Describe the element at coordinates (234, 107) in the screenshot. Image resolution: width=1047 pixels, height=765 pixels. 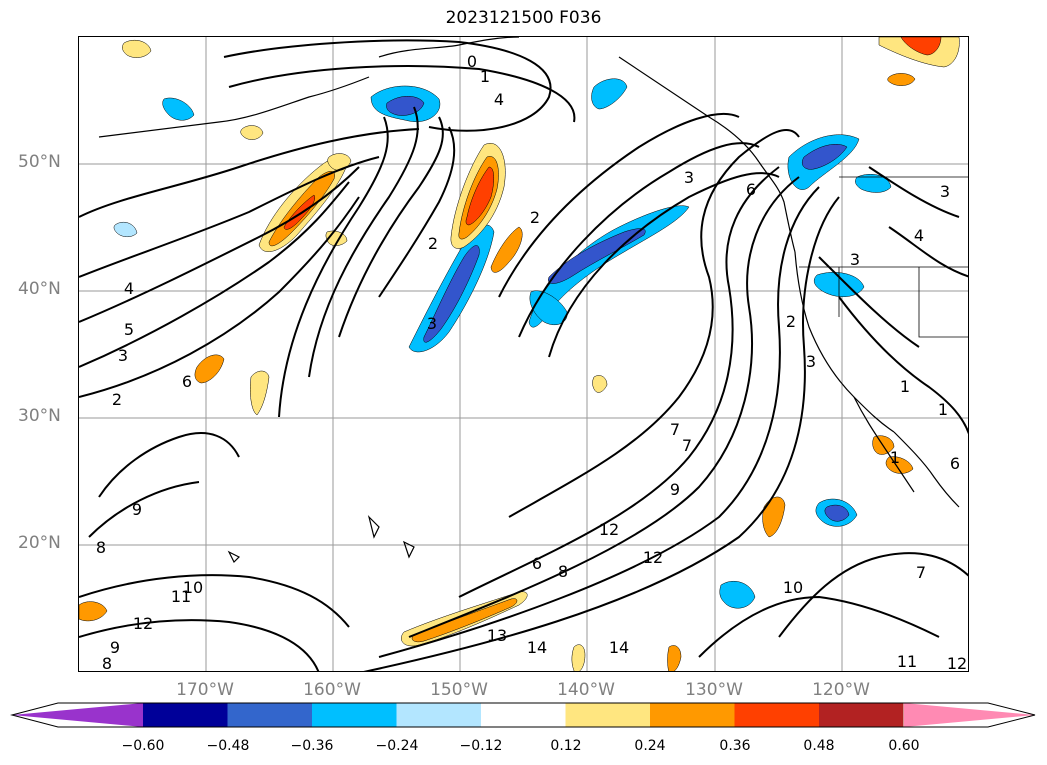
I see `coastline-aleutians` at that location.